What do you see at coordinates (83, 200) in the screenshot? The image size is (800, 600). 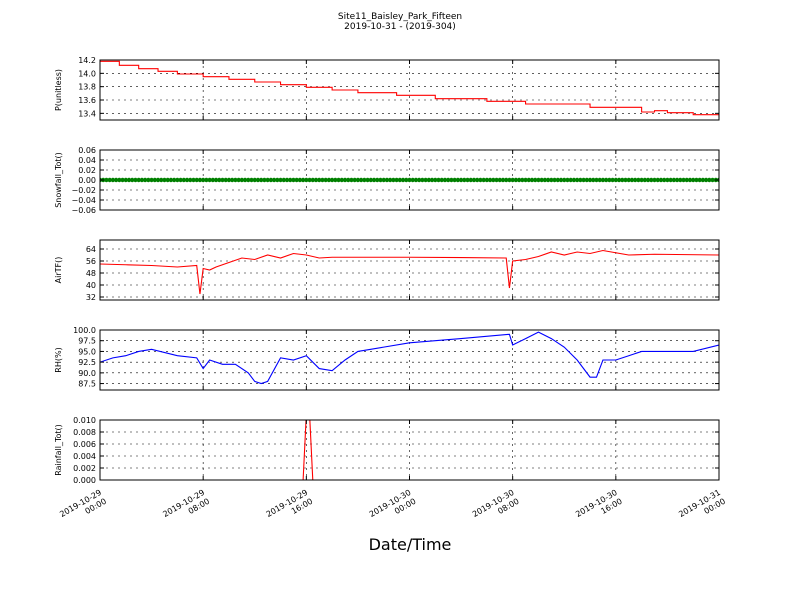 I see `y-tick-label: −0.04` at bounding box center [83, 200].